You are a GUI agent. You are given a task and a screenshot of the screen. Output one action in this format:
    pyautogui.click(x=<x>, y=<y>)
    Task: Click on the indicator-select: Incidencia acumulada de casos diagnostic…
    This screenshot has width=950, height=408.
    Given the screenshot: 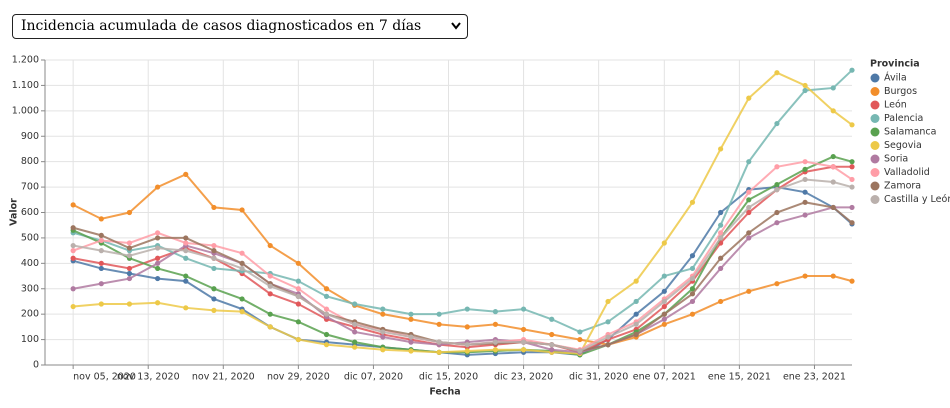 What is the action you would take?
    pyautogui.click(x=240, y=26)
    